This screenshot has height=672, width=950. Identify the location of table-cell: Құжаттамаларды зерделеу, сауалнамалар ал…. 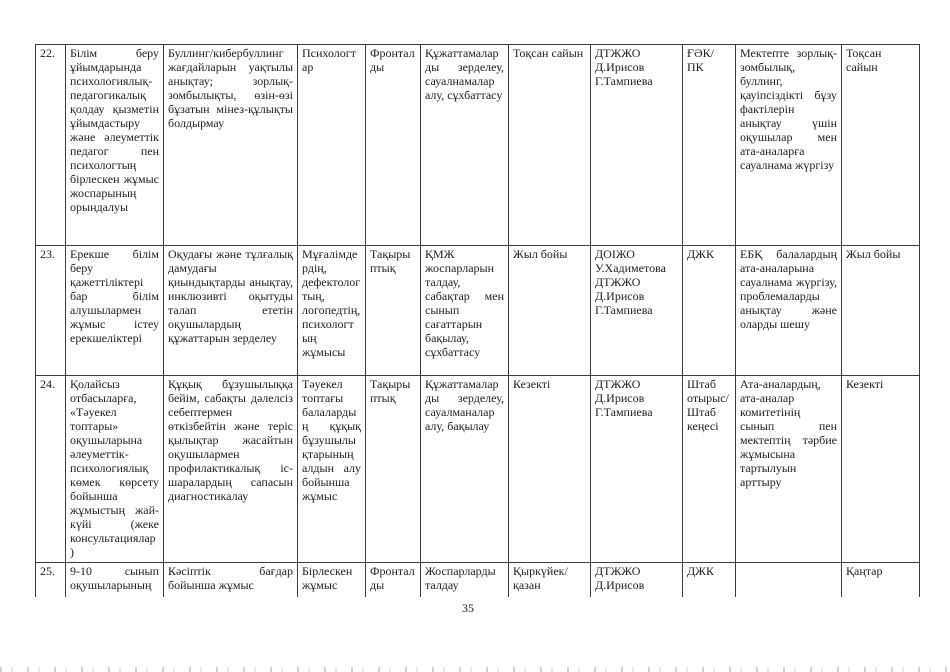
(464, 145).